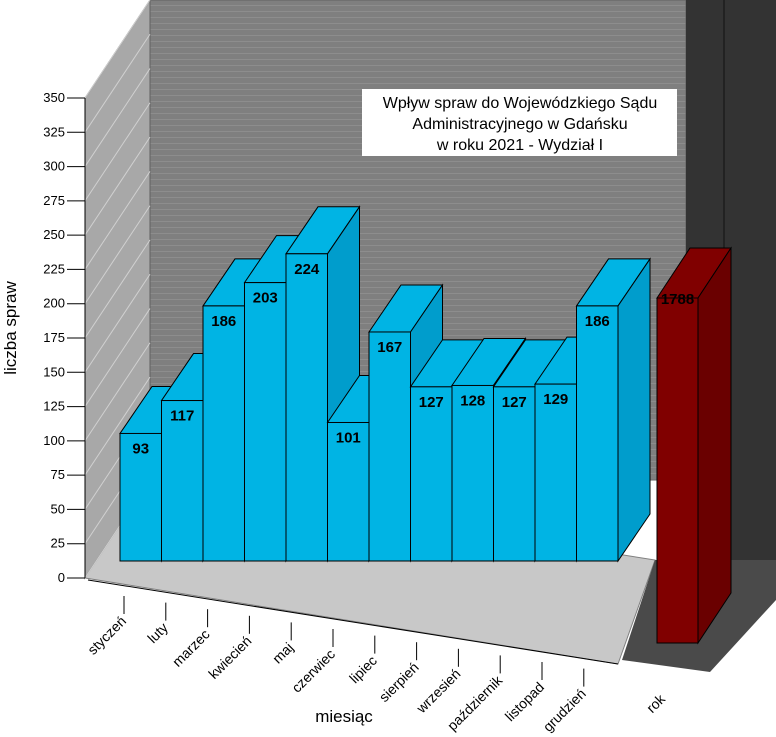  What do you see at coordinates (157, 632) in the screenshot?
I see `x-tick-label: luty` at bounding box center [157, 632].